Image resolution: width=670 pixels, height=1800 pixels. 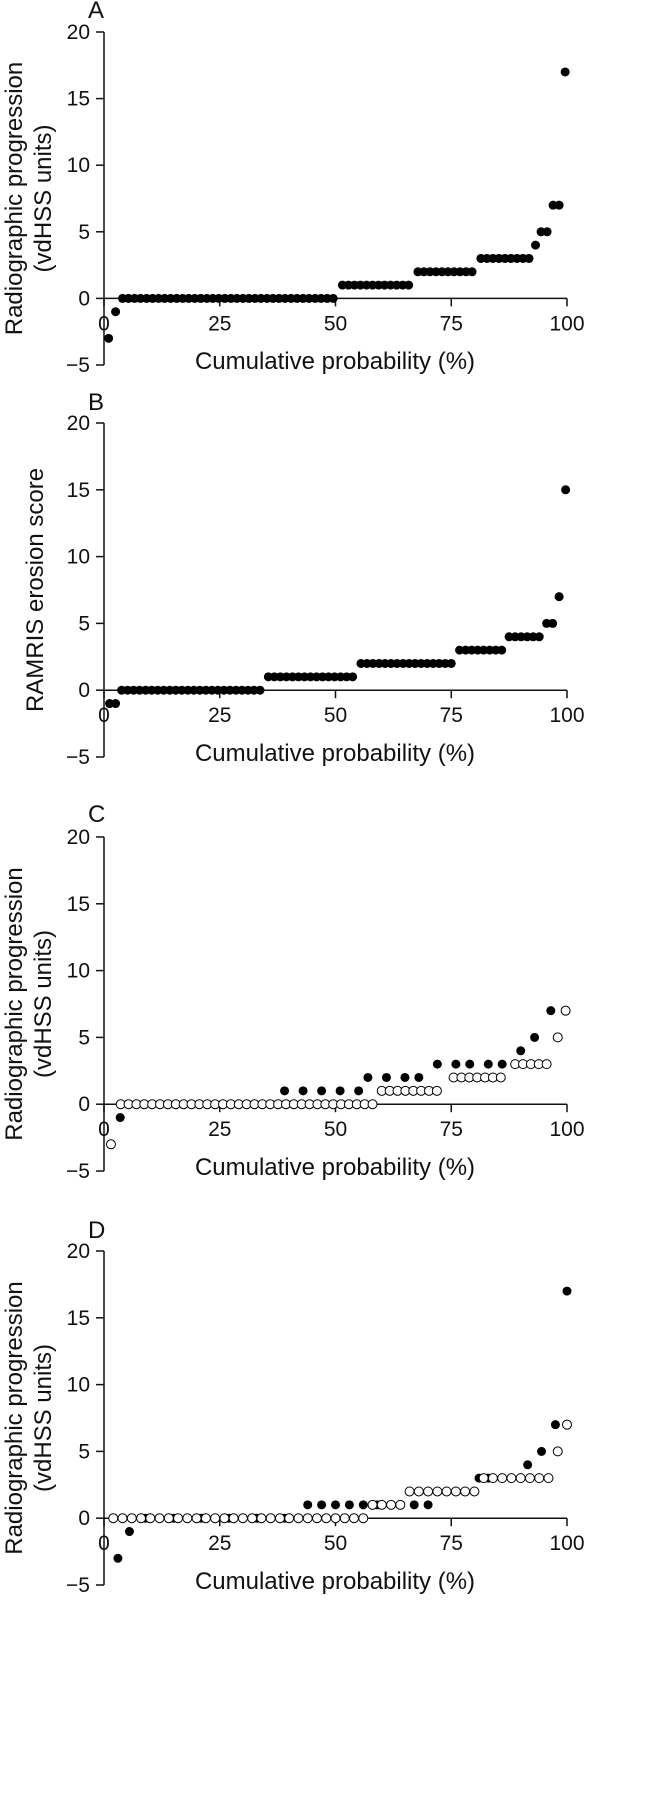 What do you see at coordinates (43, 1418) in the screenshot?
I see `y-axis-label: (vdHSS units)` at bounding box center [43, 1418].